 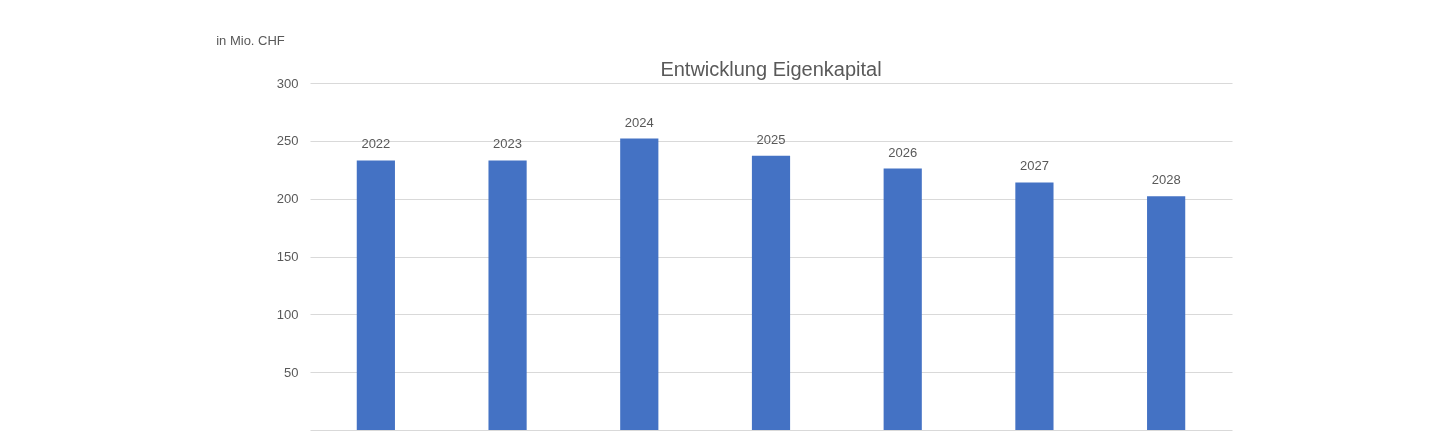 What do you see at coordinates (1034, 166) in the screenshot?
I see `x-tick-label: 2027` at bounding box center [1034, 166].